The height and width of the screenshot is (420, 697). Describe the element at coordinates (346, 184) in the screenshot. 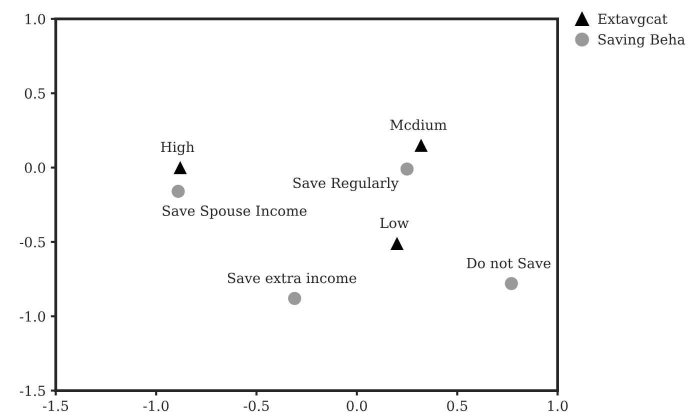

I see `annotation: Save Regularly` at that location.